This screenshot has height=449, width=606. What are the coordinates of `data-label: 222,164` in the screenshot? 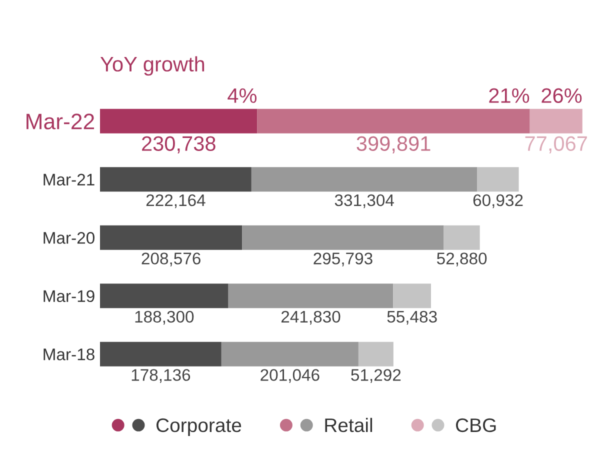 It's located at (176, 201).